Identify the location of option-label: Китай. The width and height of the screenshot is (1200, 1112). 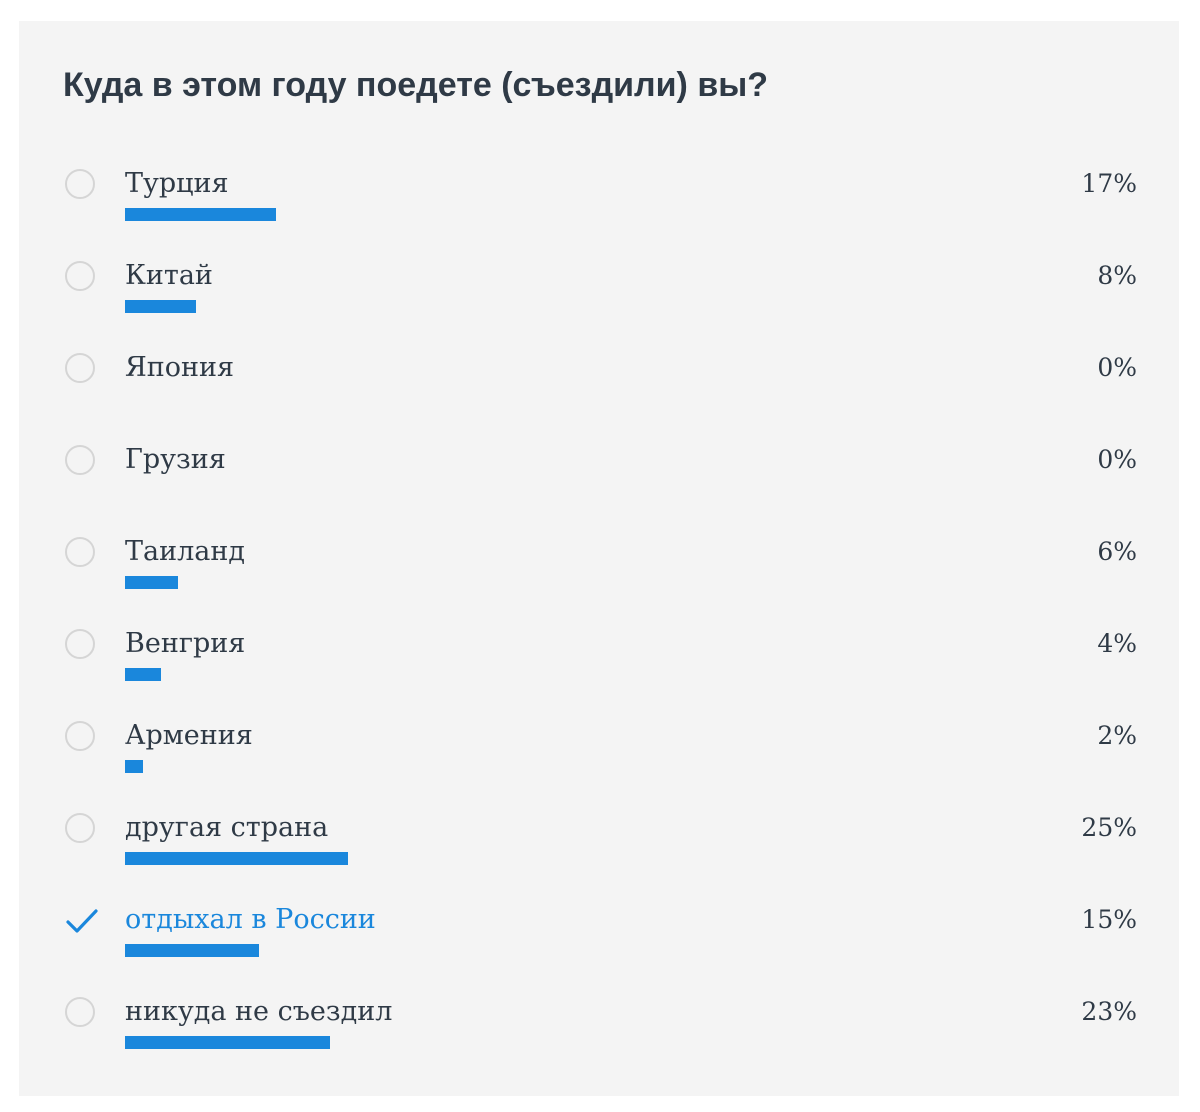
(169, 275).